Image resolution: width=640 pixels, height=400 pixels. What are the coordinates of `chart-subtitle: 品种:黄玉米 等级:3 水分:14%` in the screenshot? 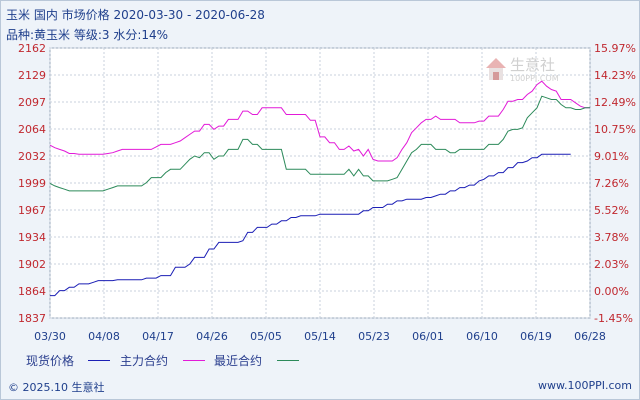 It's located at (87, 35).